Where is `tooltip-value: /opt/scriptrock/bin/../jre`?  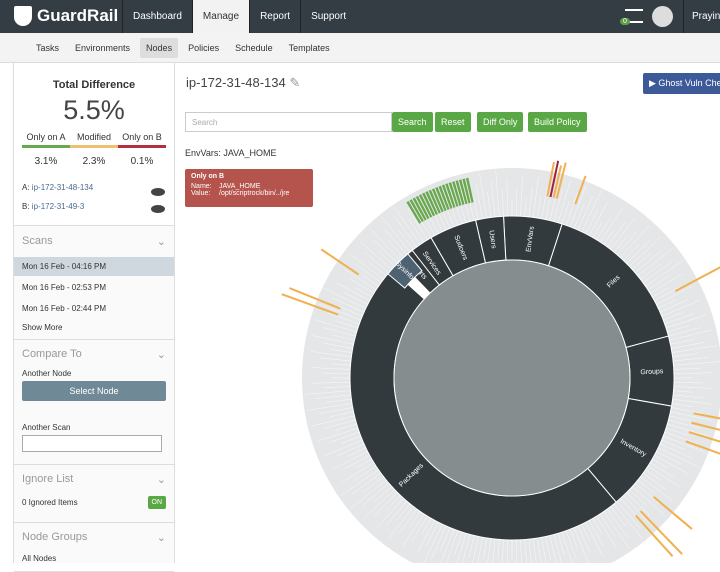
tooltip-value: /opt/scriptrock/bin/../jre is located at coordinates (254, 193).